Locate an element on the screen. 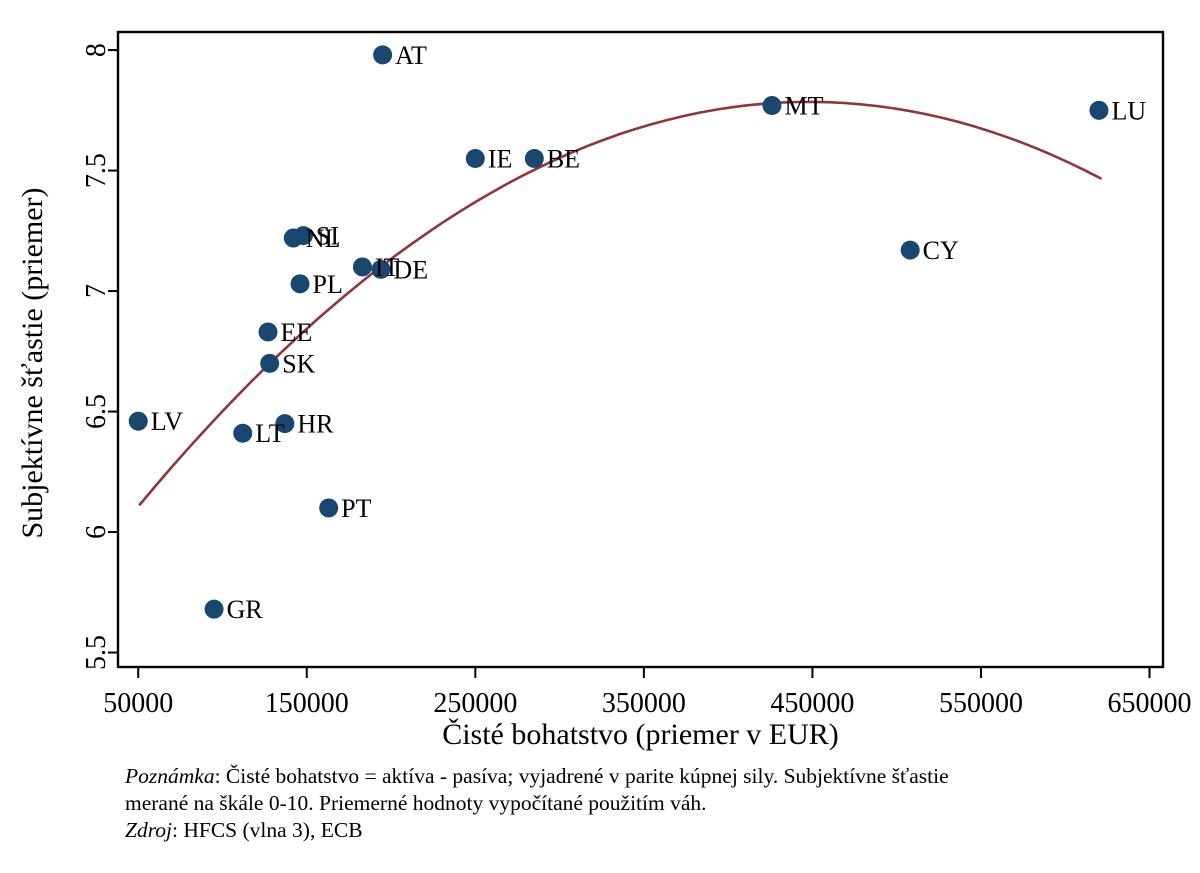  point-label-GR: GR is located at coordinates (245, 609).